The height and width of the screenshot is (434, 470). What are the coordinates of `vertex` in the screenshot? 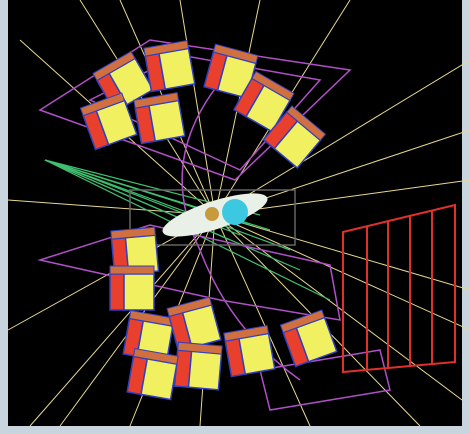 It's located at (215, 215).